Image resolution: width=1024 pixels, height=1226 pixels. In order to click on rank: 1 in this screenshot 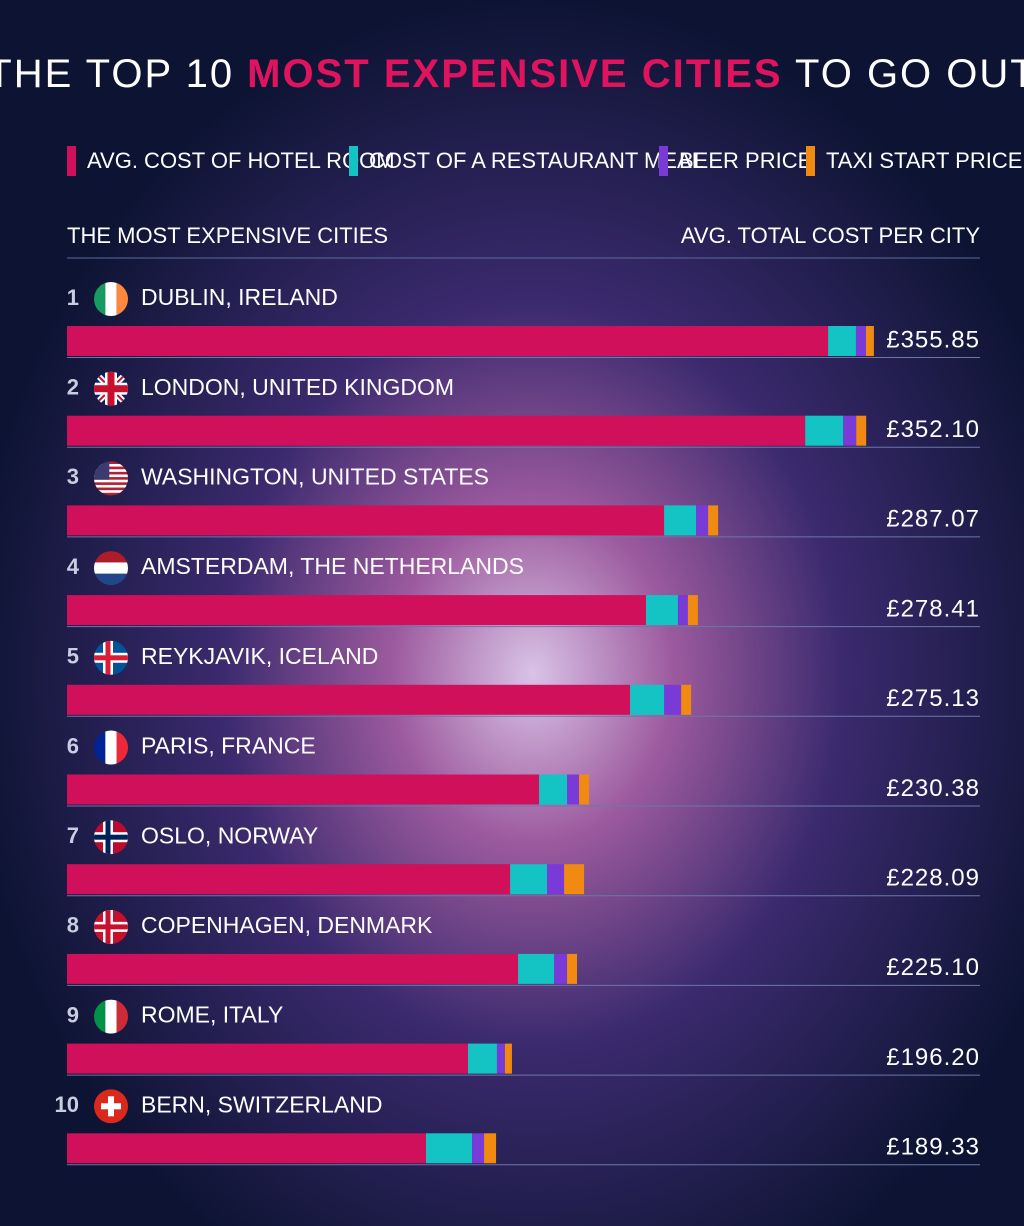, I will do `click(73, 297)`.